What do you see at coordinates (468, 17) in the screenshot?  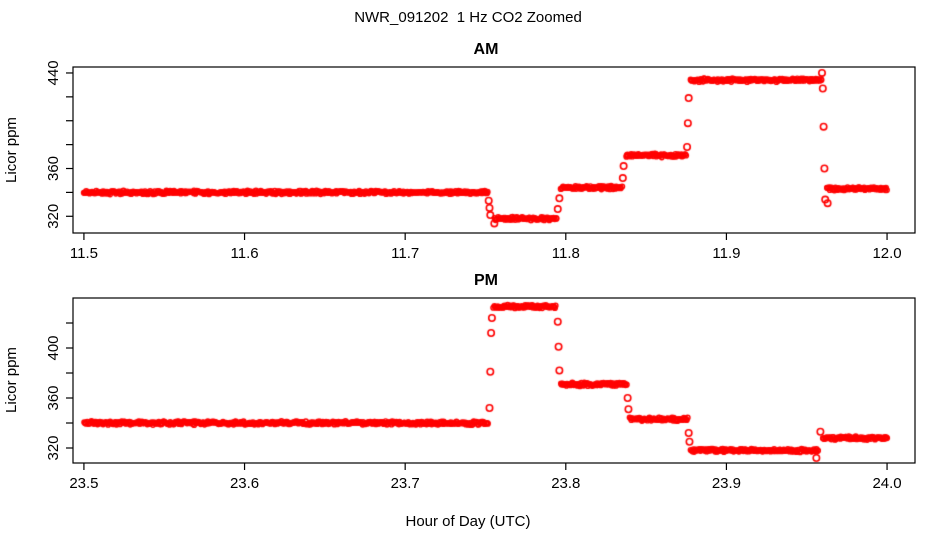 I see `figure-title: NWR_091202 1 Hz CO2 Zoomed` at bounding box center [468, 17].